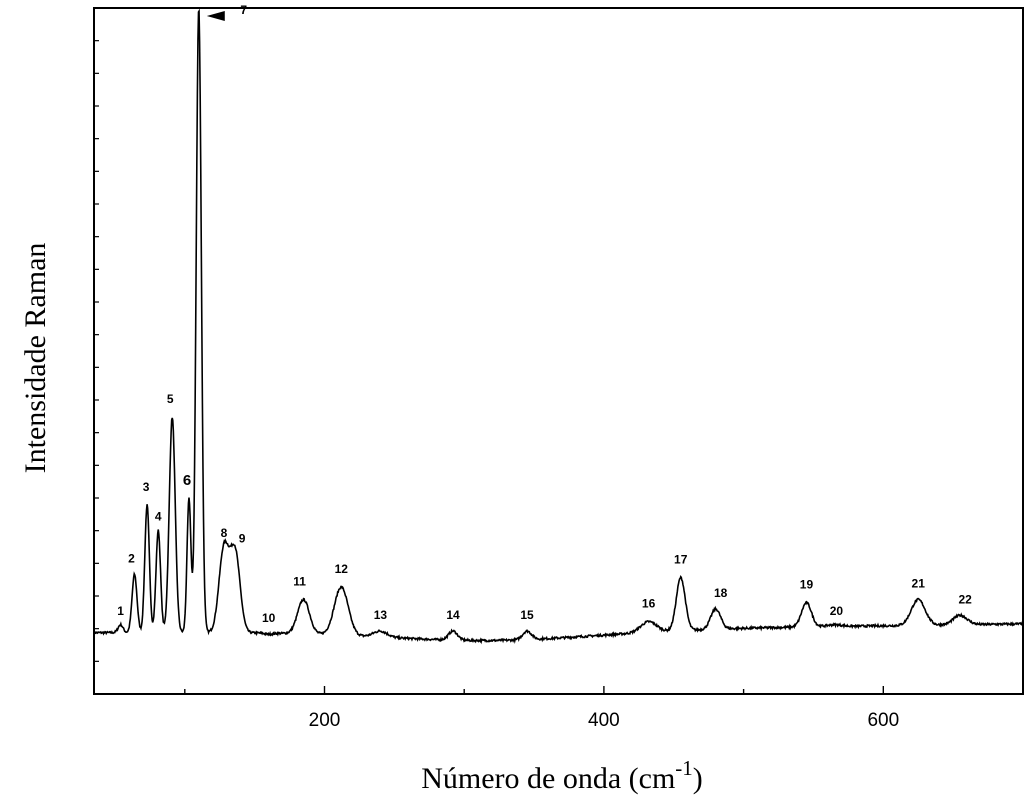  I want to click on peak-label-10: 10, so click(269, 618).